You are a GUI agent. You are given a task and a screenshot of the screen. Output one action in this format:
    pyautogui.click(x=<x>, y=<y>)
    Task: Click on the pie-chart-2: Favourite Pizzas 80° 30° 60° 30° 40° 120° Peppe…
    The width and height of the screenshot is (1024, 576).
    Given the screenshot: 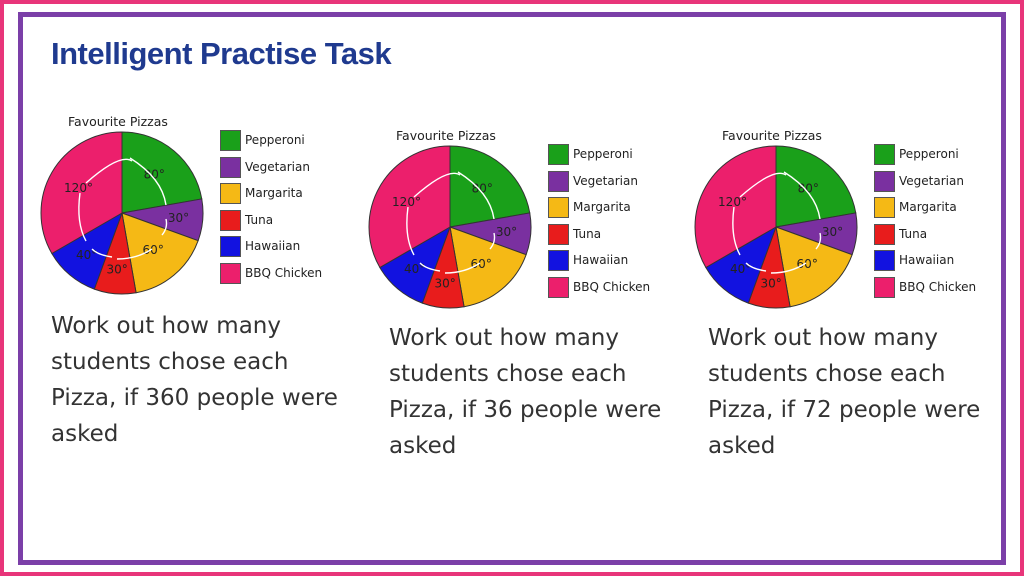 What is the action you would take?
    pyautogui.click(x=518, y=224)
    